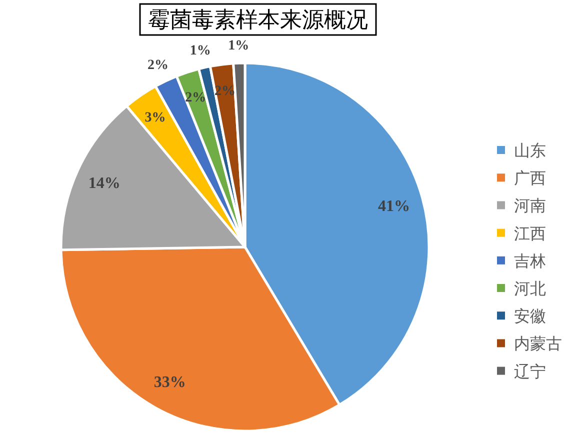 This screenshot has width=587, height=439. What do you see at coordinates (530, 260) in the screenshot?
I see `legend-label: 吉林` at bounding box center [530, 260].